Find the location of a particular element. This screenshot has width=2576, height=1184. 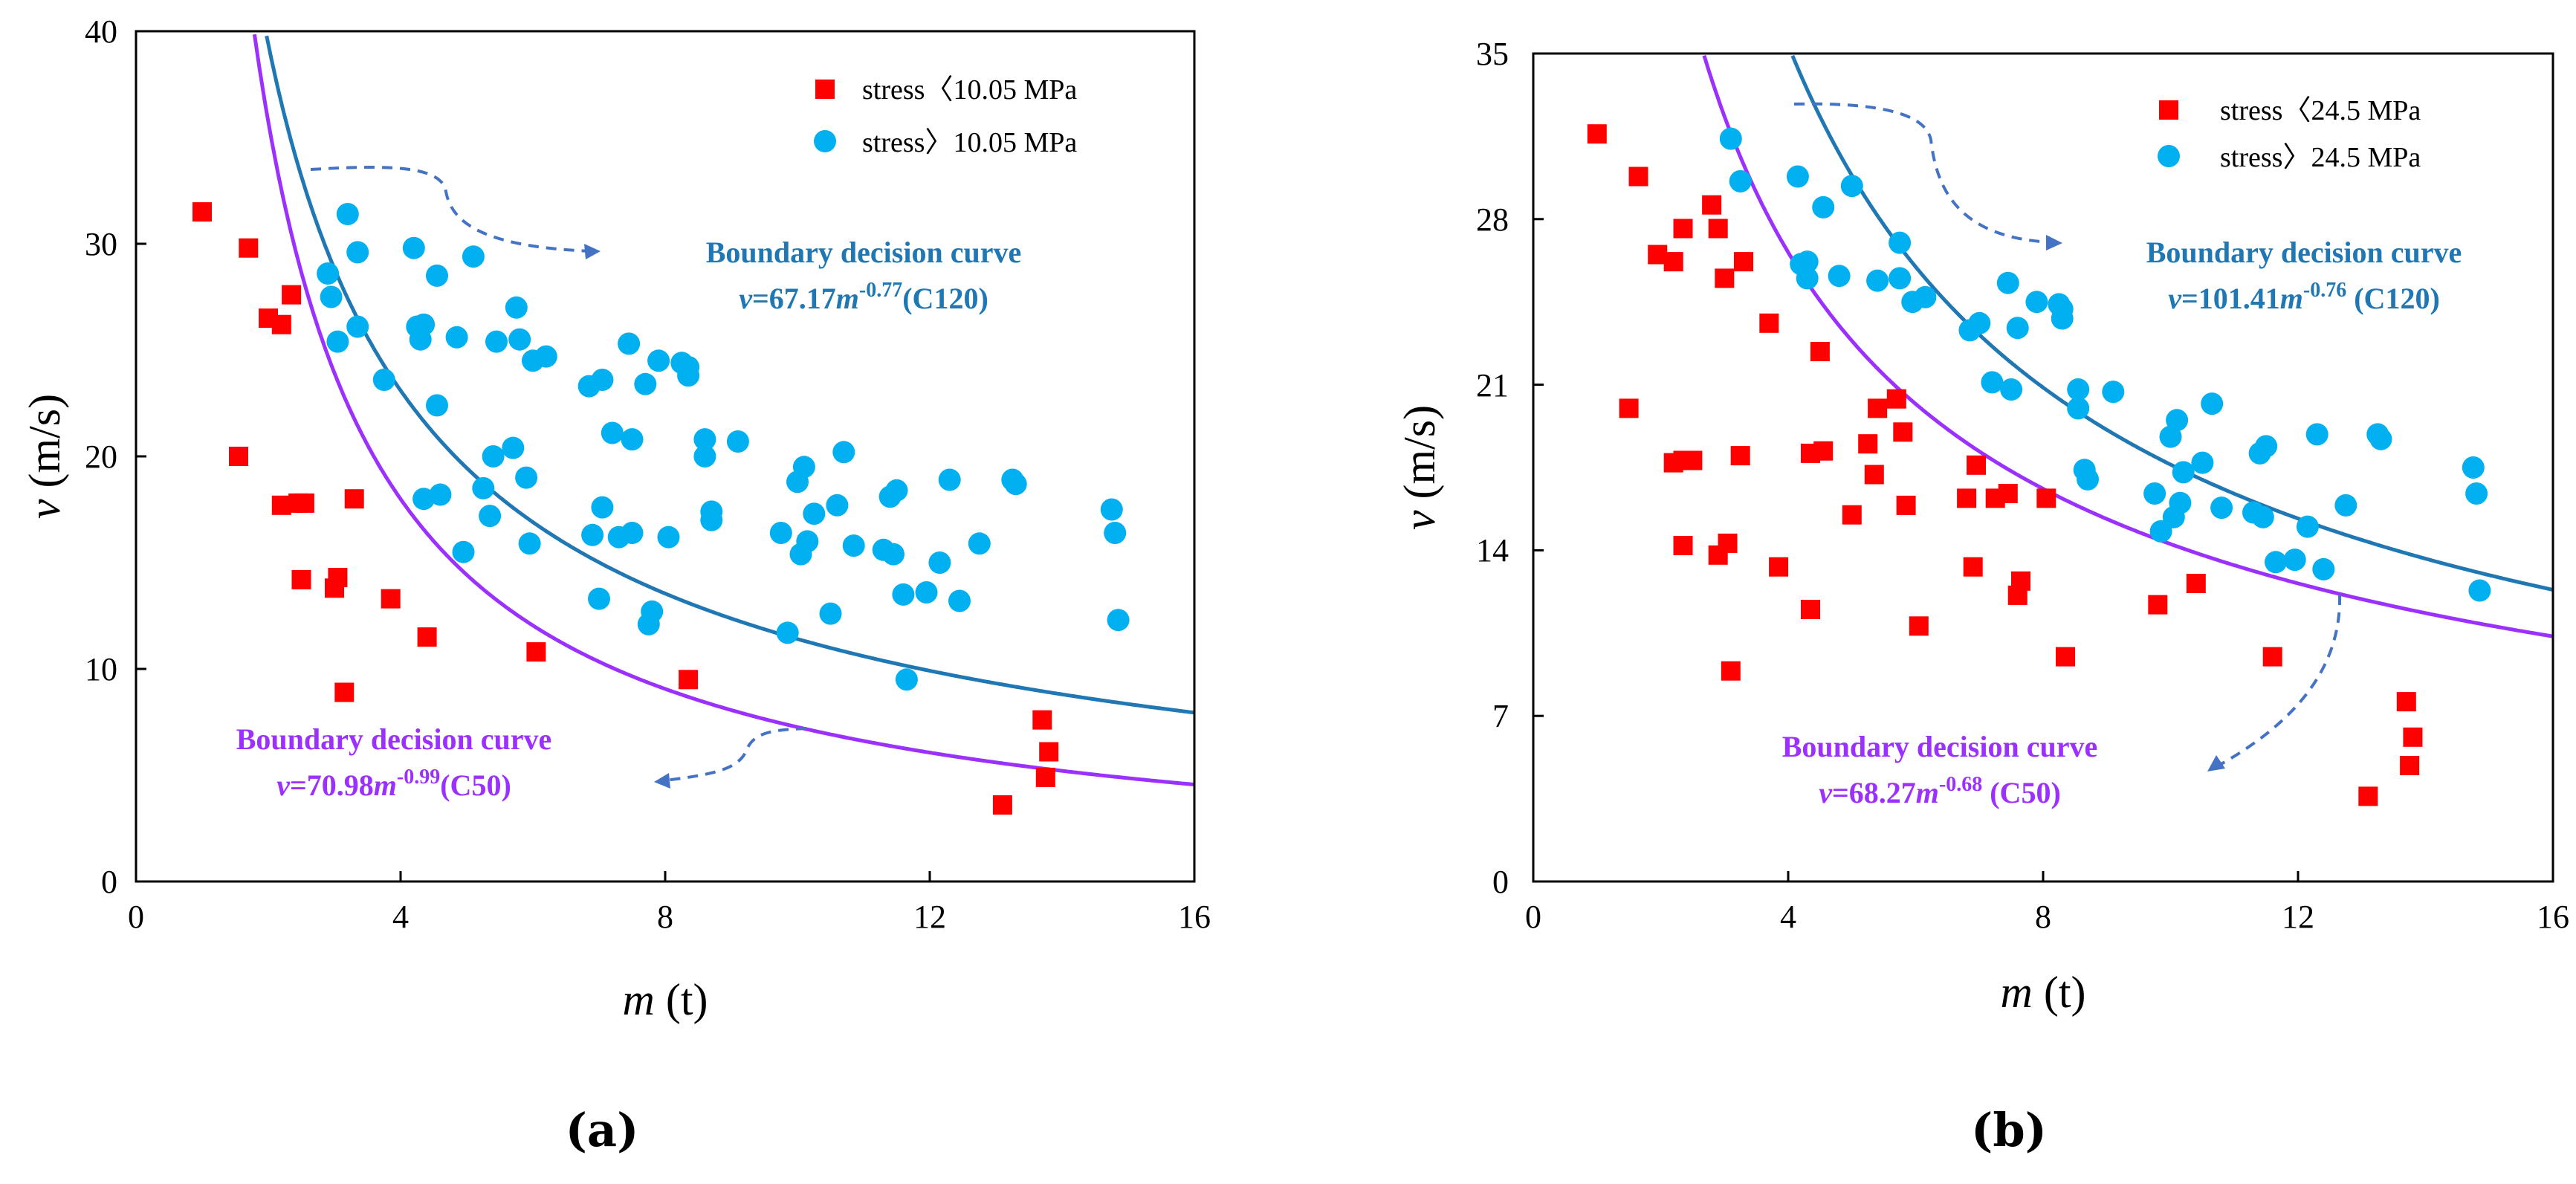

panel-a-annotation-equation: v=70.98m-0.99(C50) is located at coordinates (393, 784).